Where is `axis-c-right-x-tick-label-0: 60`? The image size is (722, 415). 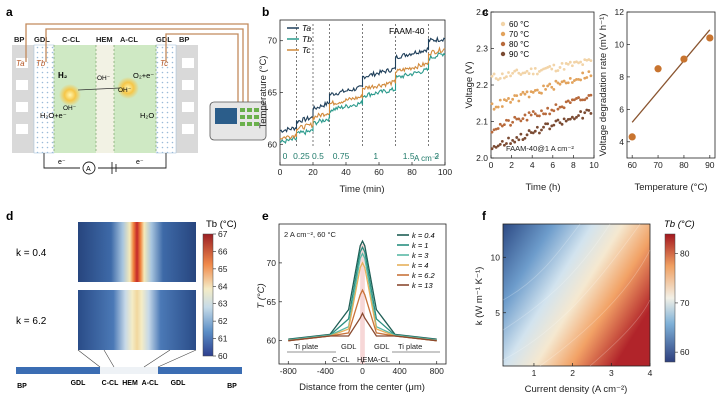 axis-c-right-x-tick-label-0: 60 is located at coordinates (632, 165).